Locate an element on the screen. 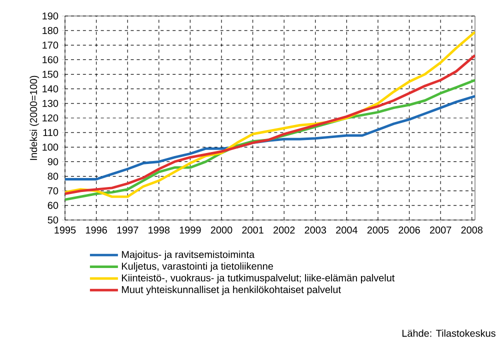 This screenshot has width=497, height=340. x-tick-label: 2005 is located at coordinates (378, 230).